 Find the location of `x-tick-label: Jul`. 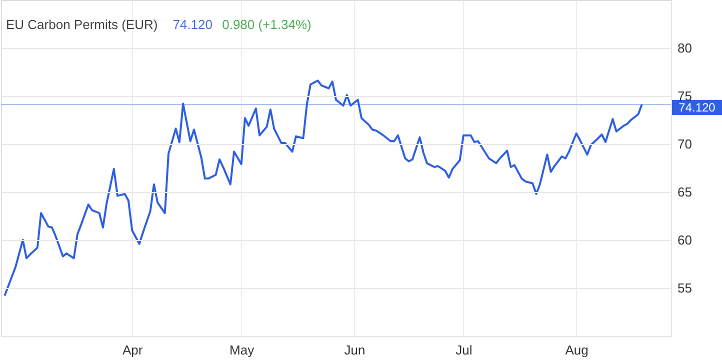

x-tick-label: Jul is located at coordinates (464, 350).